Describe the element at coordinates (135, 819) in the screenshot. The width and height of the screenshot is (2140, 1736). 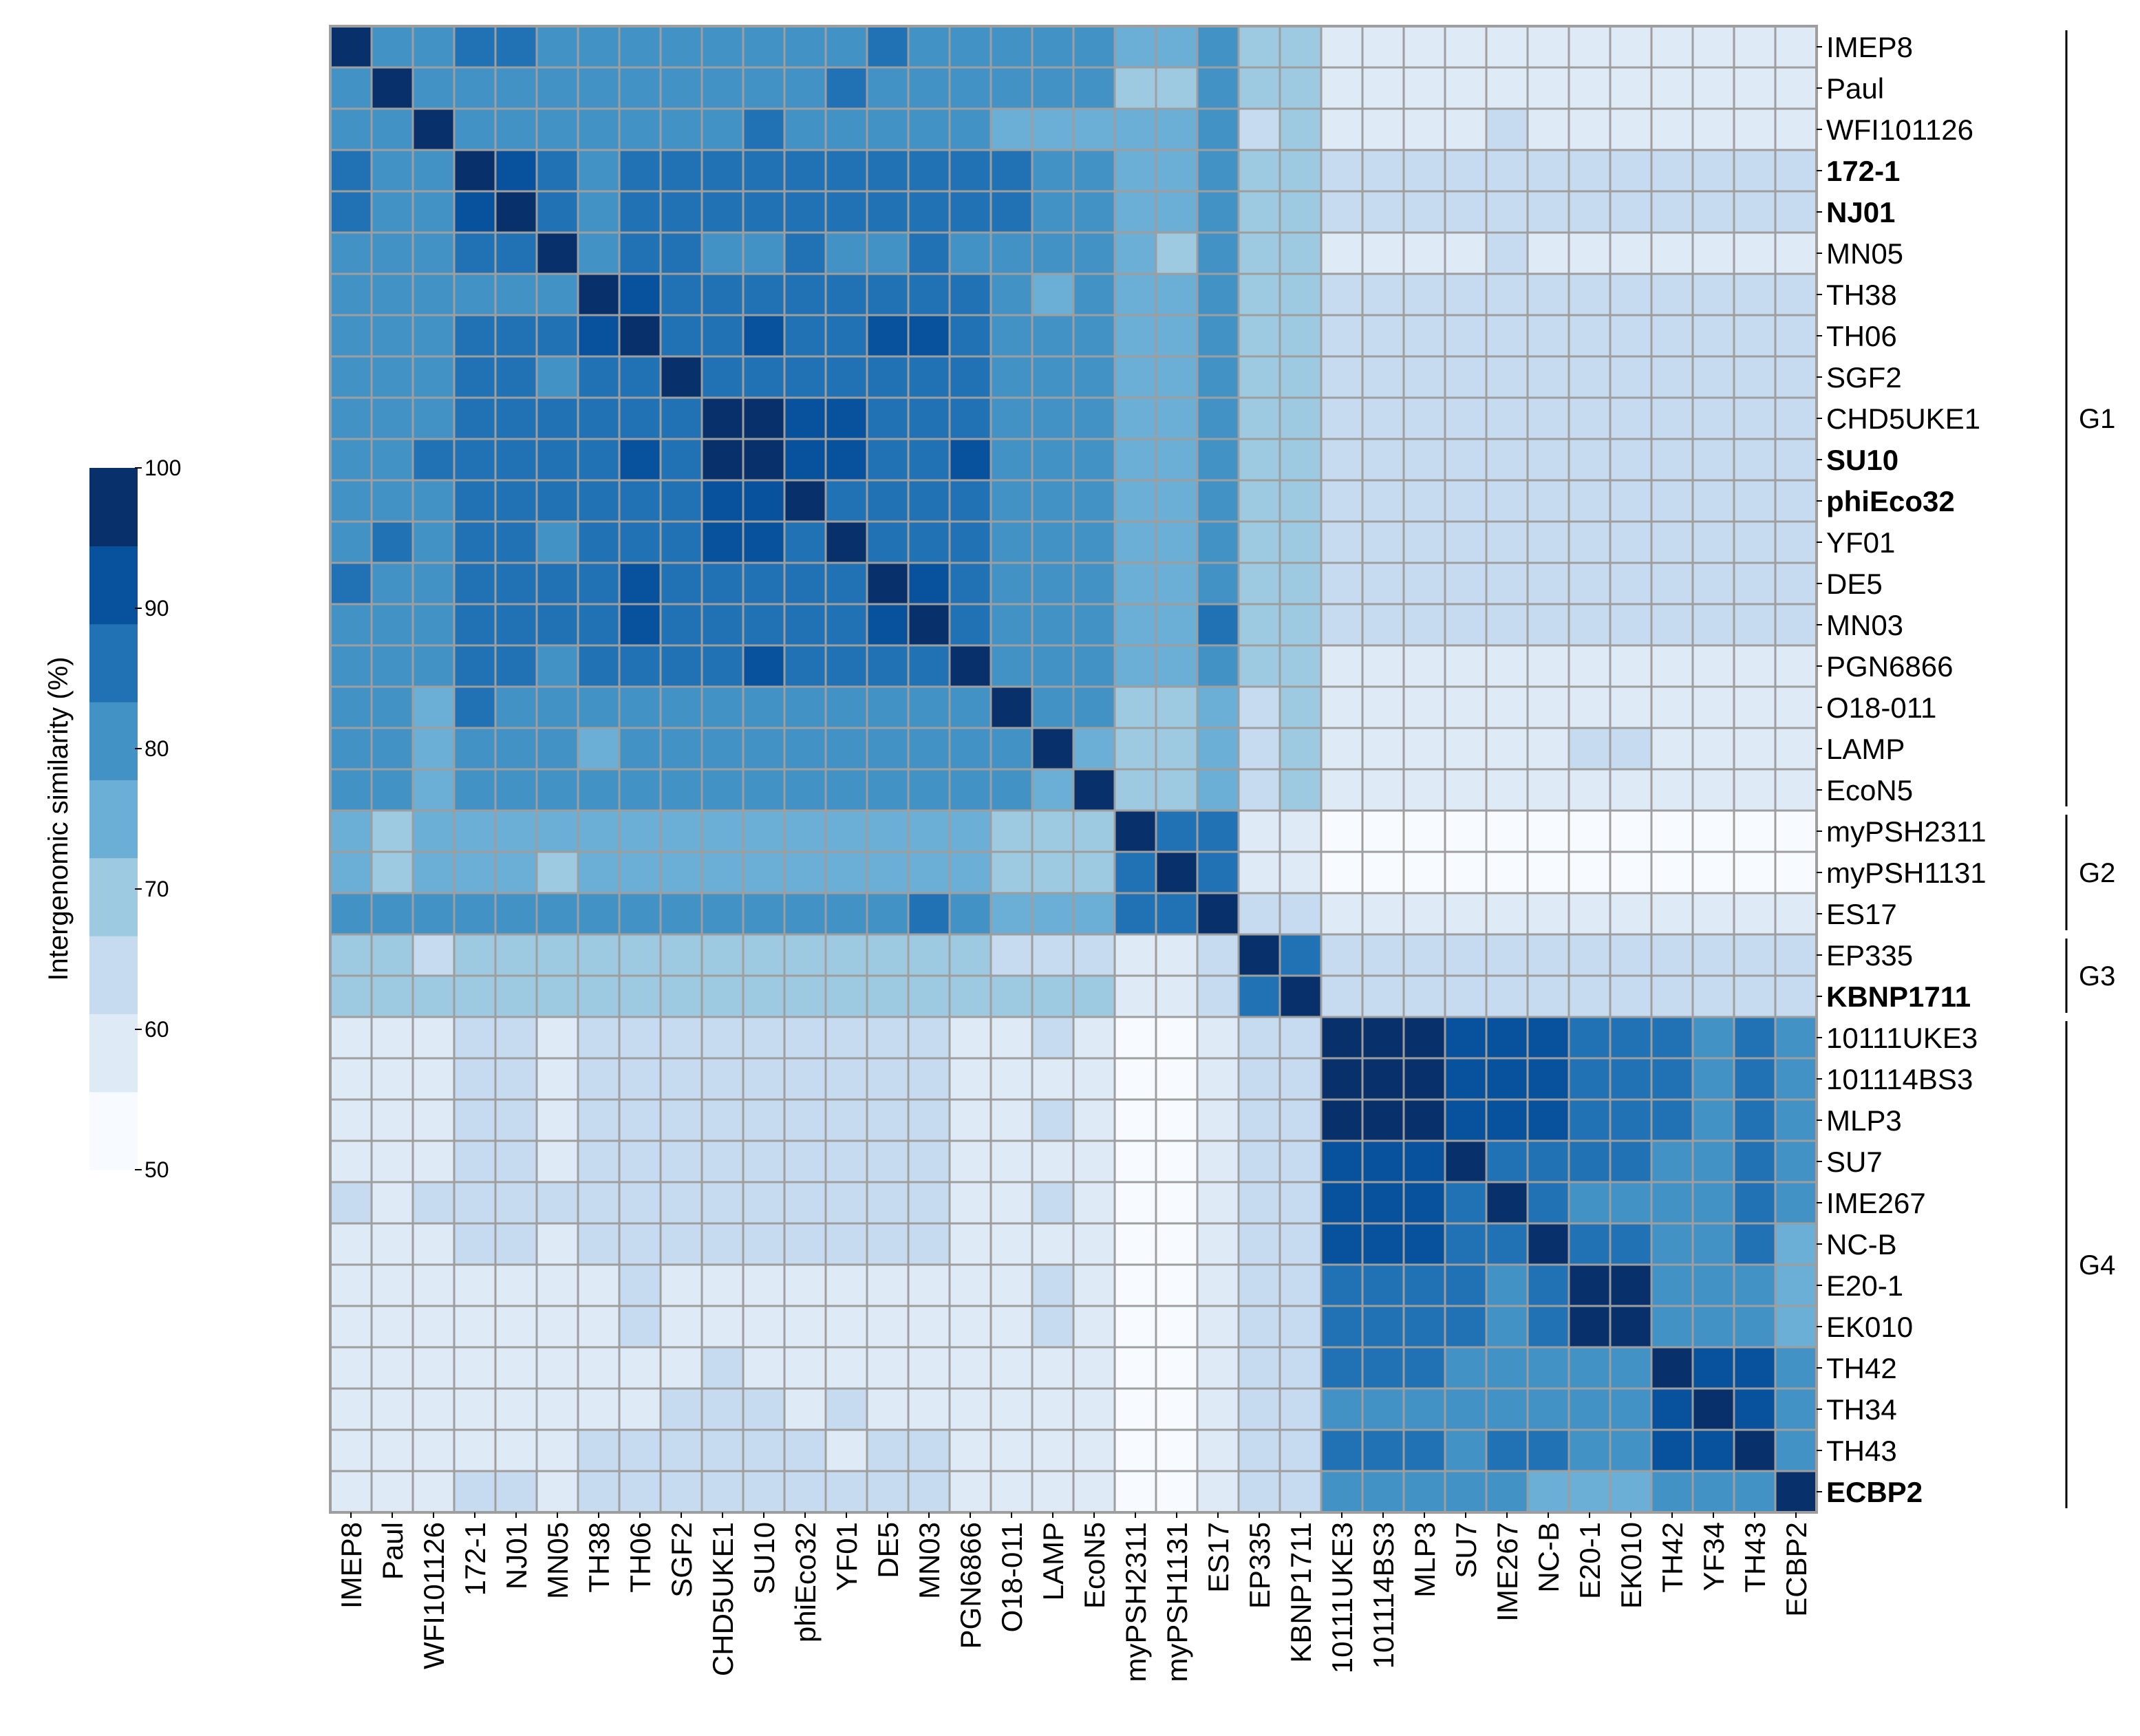
I see `colorbar: 100 90 80 70 60 50` at that location.